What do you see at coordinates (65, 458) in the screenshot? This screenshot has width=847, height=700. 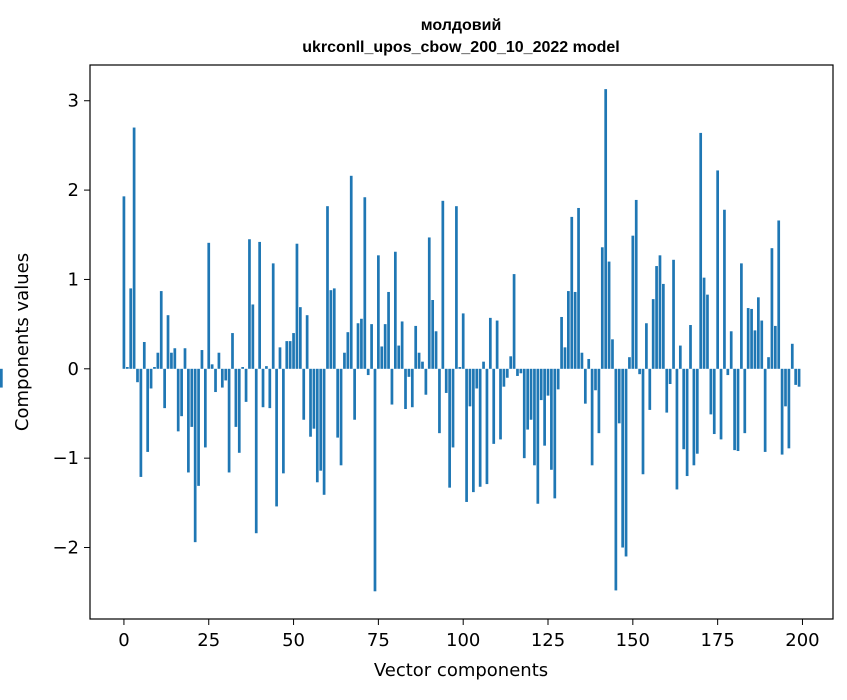 I see `y-tick-label: −1` at bounding box center [65, 458].